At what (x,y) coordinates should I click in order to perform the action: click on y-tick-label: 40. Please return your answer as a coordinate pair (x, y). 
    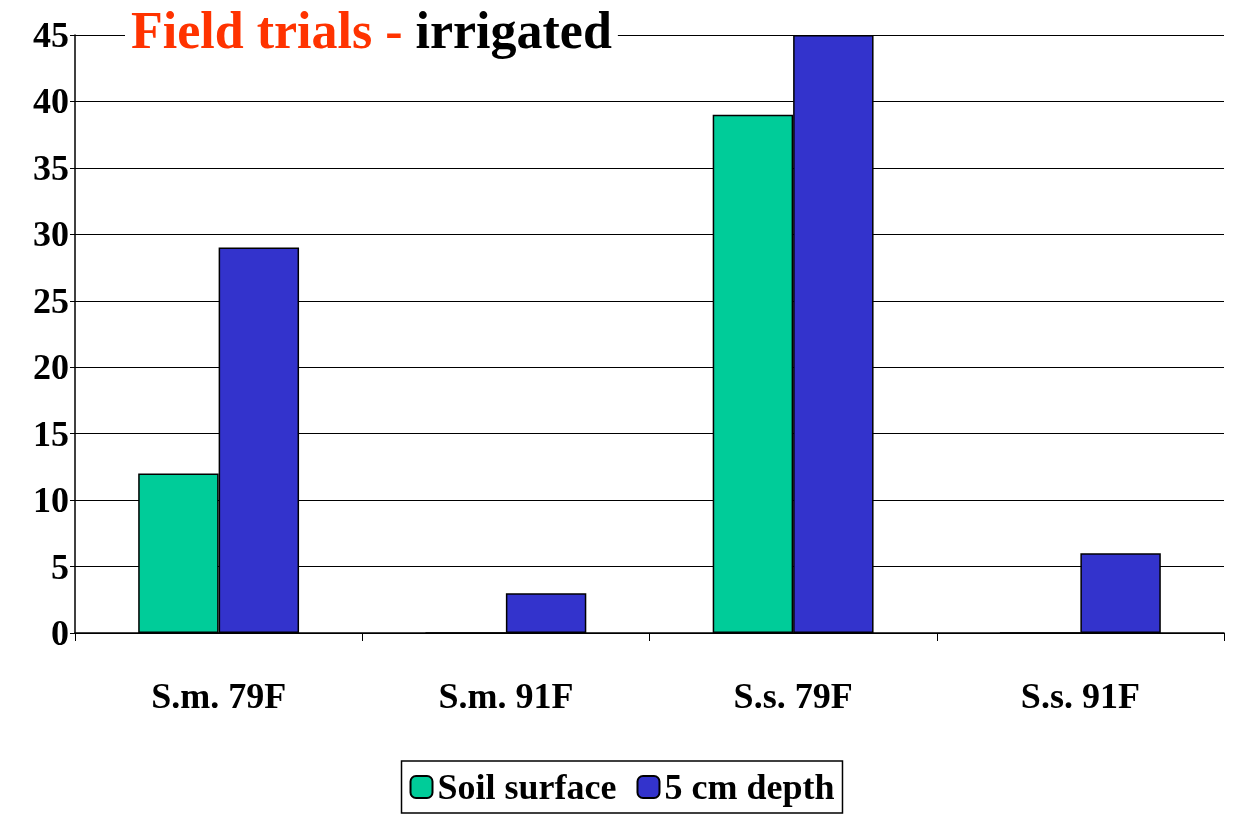
    Looking at the image, I should click on (51, 101).